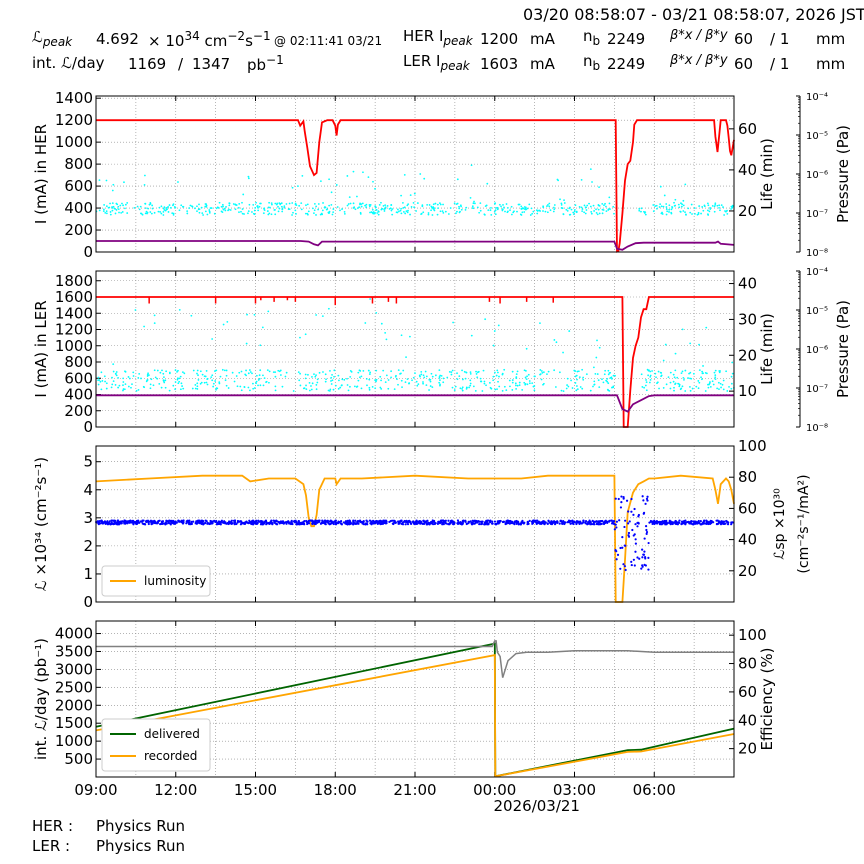 The height and width of the screenshot is (864, 864). What do you see at coordinates (499, 64) in the screenshot?
I see `ler-current-value: 1603` at bounding box center [499, 64].